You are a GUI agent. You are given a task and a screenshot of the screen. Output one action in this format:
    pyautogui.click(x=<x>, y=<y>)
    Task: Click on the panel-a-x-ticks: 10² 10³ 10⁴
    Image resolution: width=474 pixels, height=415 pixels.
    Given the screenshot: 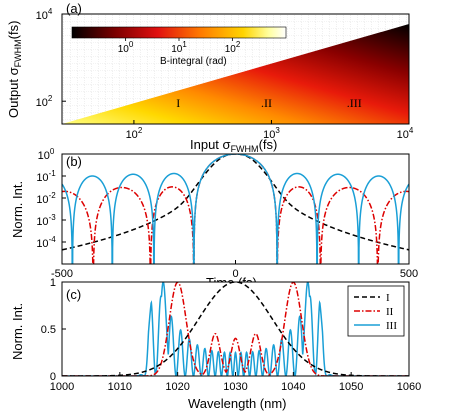 What is the action you would take?
    pyautogui.click(x=270, y=130)
    